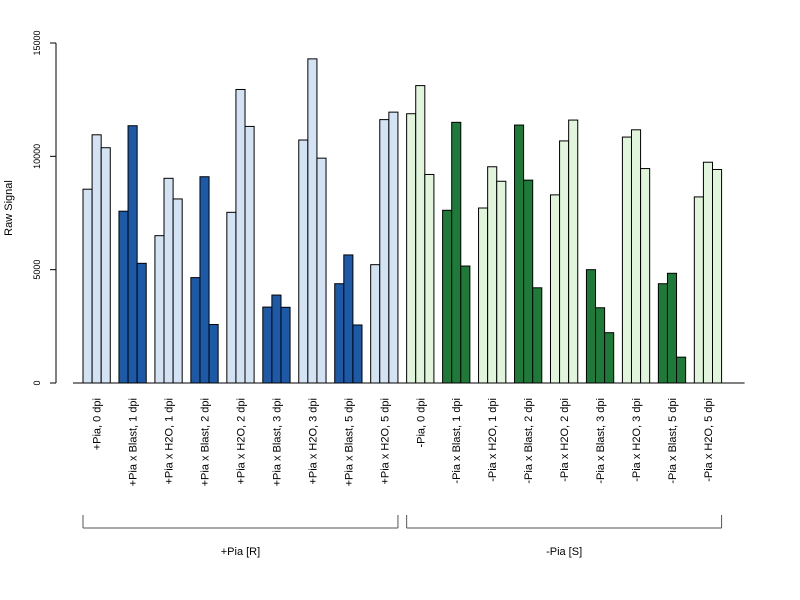 Image resolution: width=800 pixels, height=600 pixels. I want to click on category-label: +Pia x Blast, 2 dpi, so click(206, 442).